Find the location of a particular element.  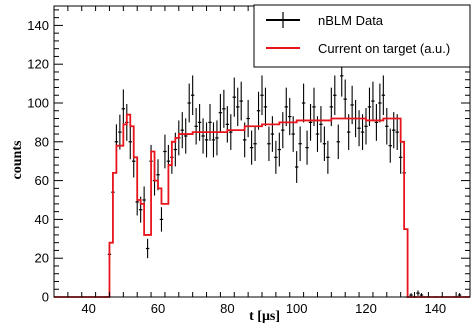

x-tick-label: 120 is located at coordinates (366, 308).